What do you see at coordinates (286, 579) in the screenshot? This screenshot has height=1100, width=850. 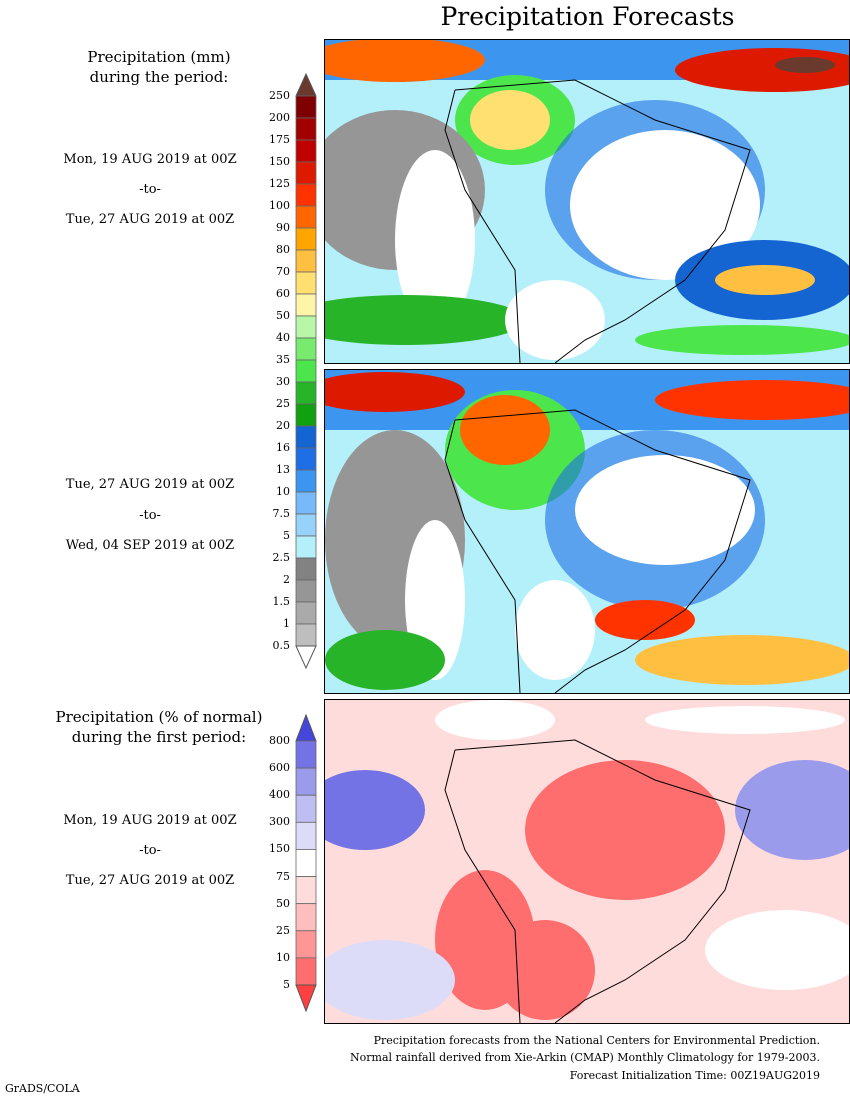 I see `precip-colorbar-tick-label: 2` at bounding box center [286, 579].